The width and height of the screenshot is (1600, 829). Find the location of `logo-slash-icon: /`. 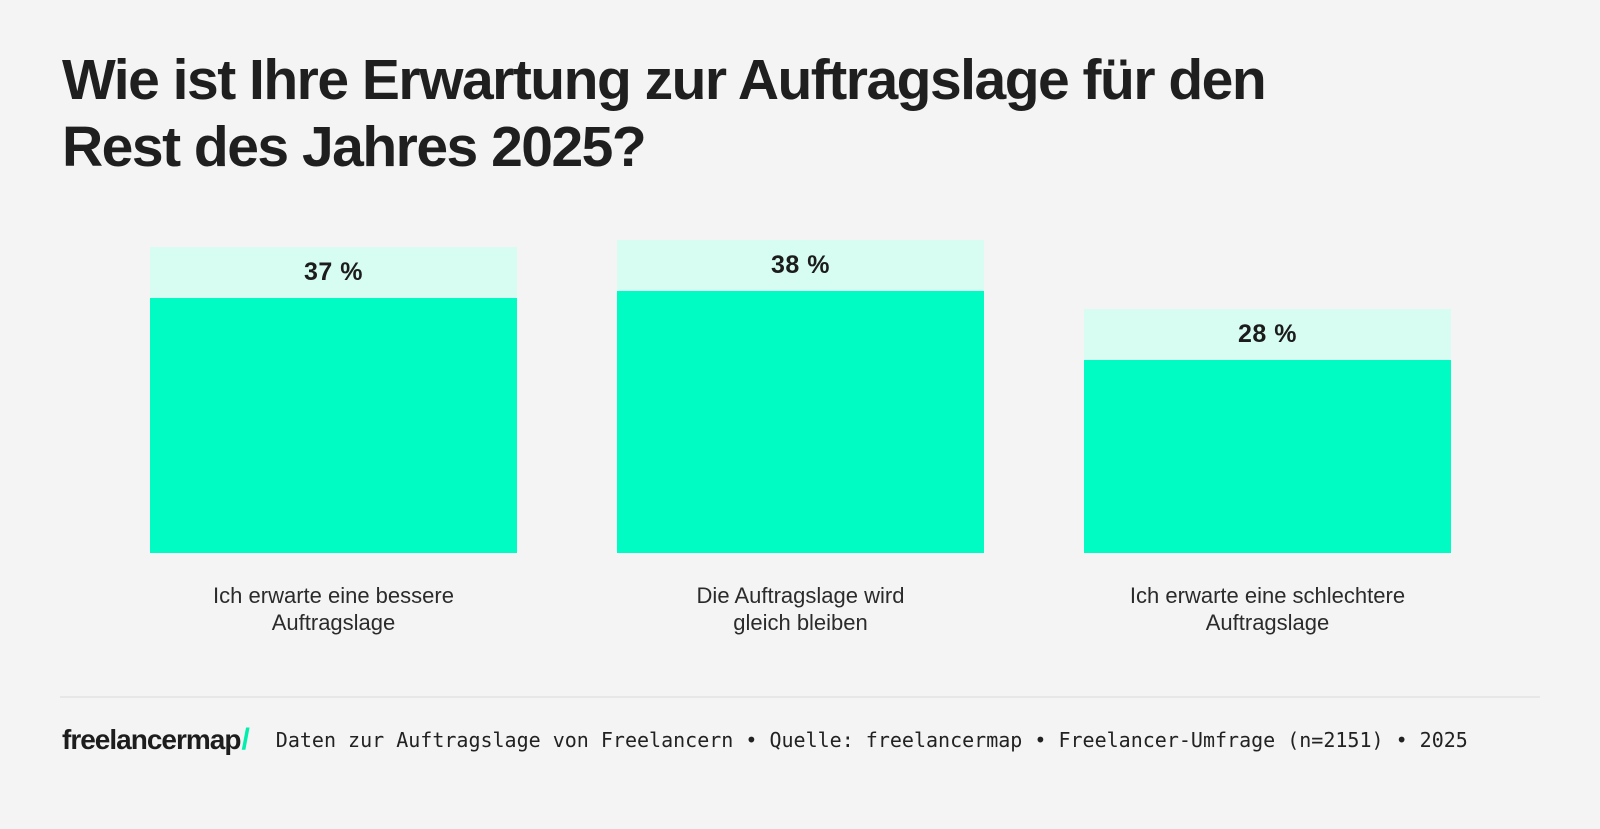

logo-slash-icon: / is located at coordinates (245, 739).